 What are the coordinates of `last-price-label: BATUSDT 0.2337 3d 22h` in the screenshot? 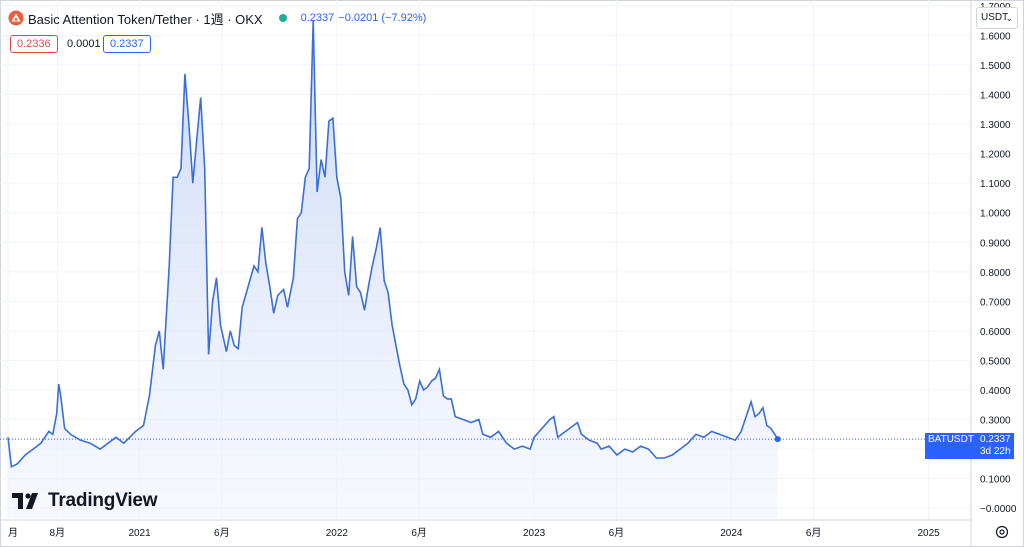 It's located at (969, 446).